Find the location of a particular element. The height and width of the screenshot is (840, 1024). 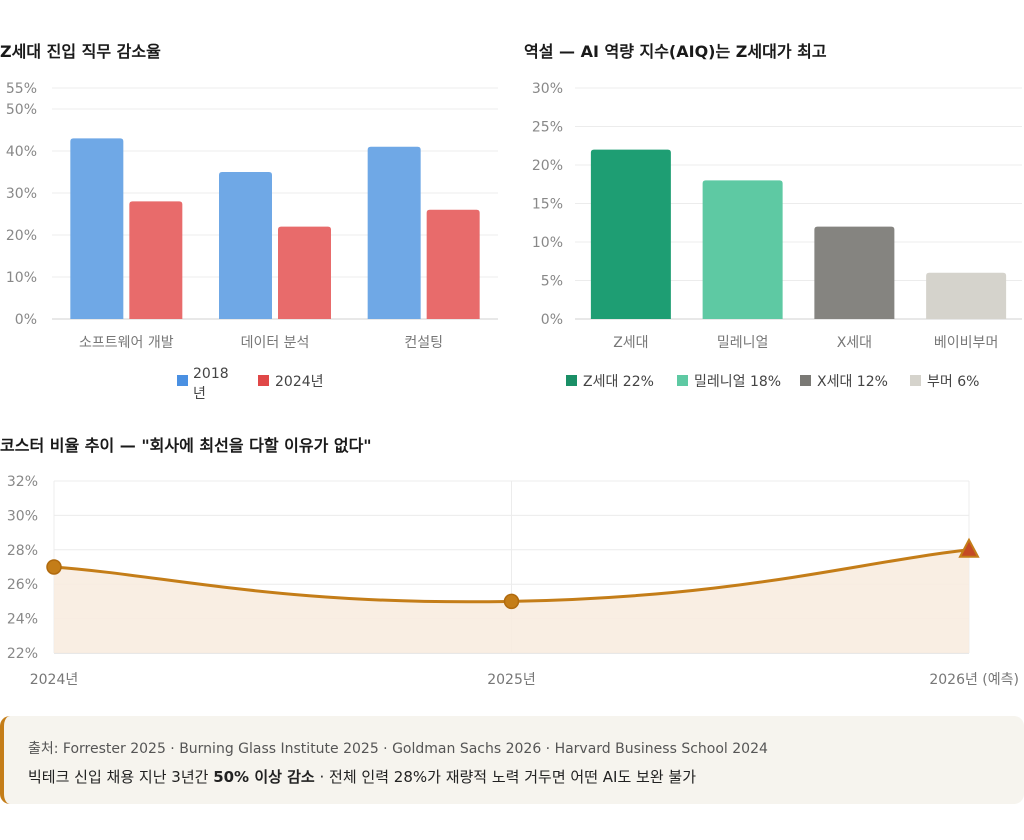

y-tick-label: 28% is located at coordinates (22, 551).